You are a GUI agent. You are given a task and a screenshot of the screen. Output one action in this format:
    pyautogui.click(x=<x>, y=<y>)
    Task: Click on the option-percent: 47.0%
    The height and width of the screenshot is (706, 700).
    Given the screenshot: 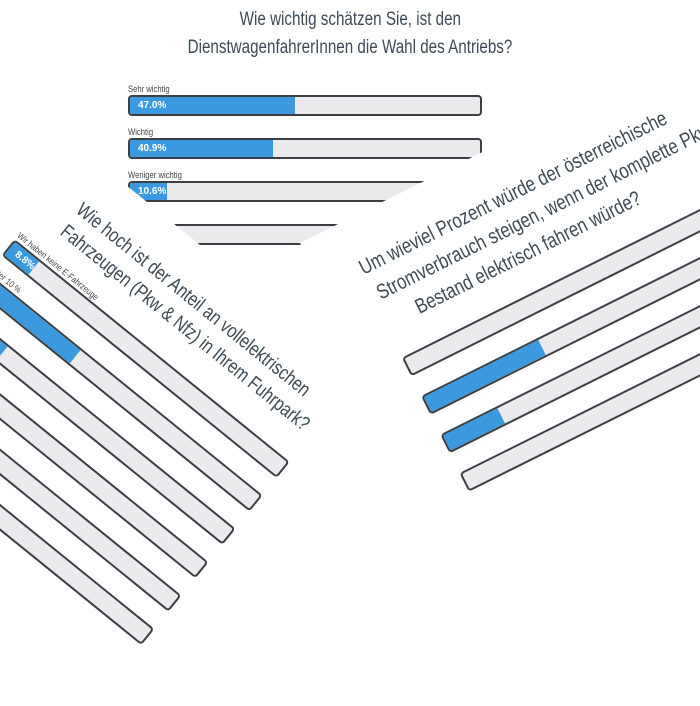 What is the action you would take?
    pyautogui.click(x=152, y=105)
    